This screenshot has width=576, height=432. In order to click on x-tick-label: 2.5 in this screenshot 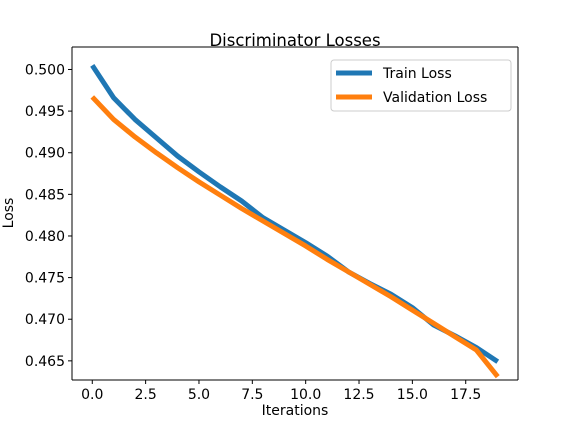, I will do `click(145, 395)`.